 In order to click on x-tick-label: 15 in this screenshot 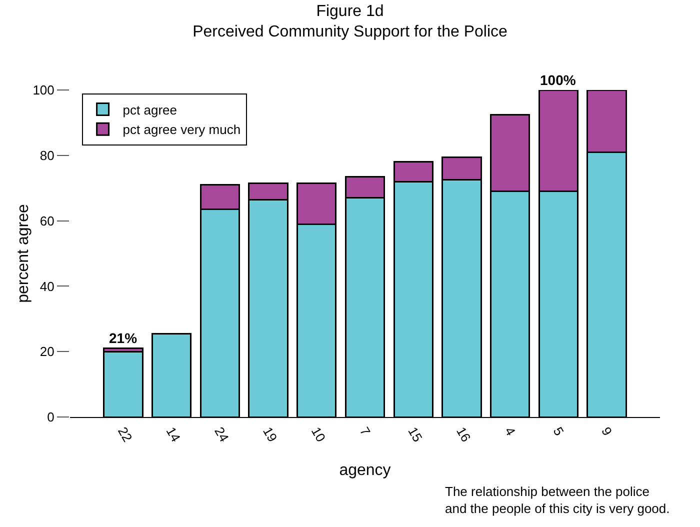, I will do `click(415, 434)`.